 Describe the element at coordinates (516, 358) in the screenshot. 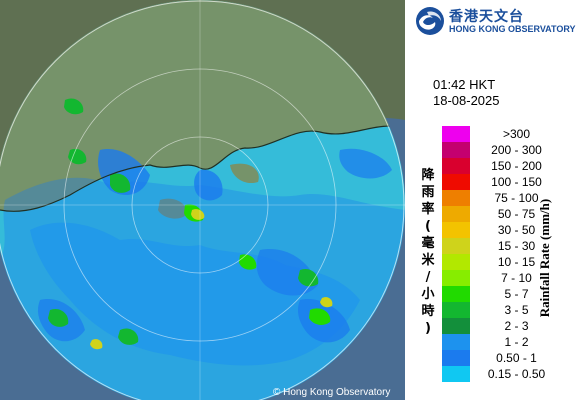

I see `legend-label: 0.50 - 1` at that location.